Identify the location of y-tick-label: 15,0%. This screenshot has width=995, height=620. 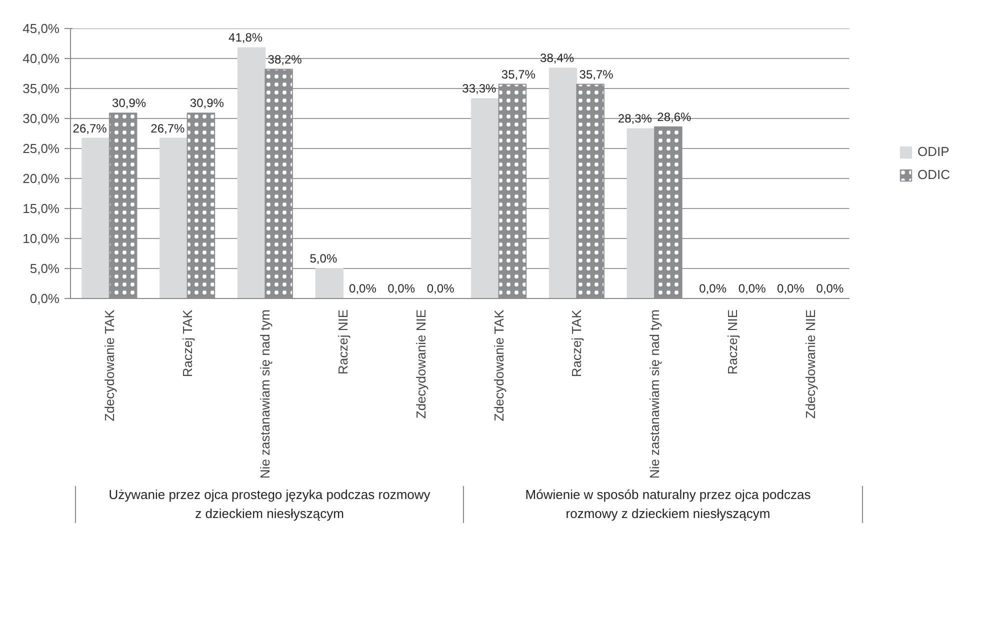
(41, 208).